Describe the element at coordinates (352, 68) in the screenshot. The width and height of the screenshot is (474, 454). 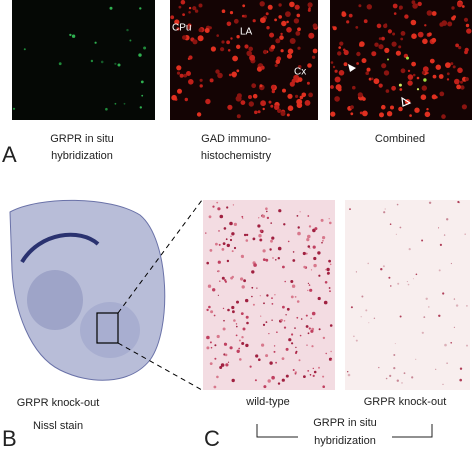
I see `arrow-filled` at that location.